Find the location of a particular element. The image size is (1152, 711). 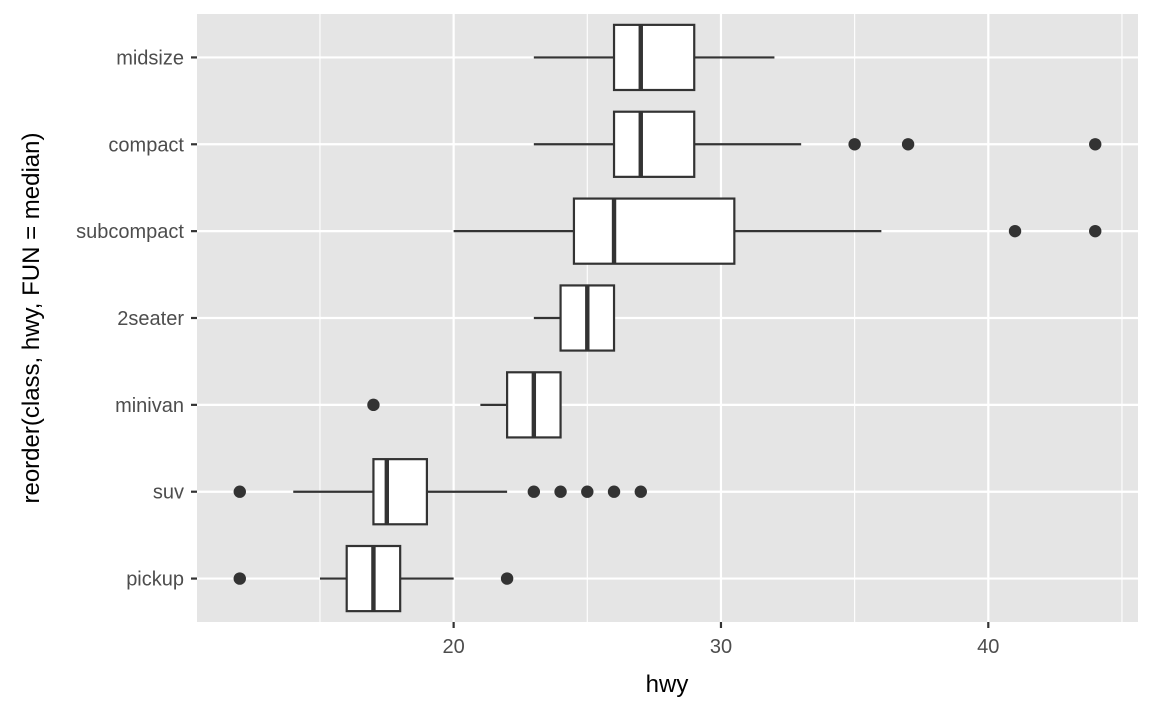

y-tick-label: compact is located at coordinates (146, 145).